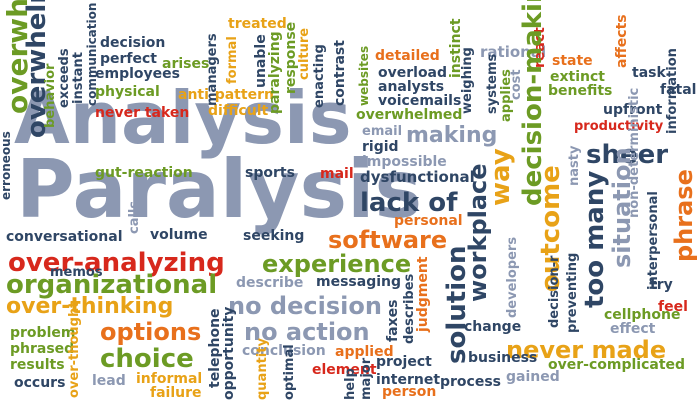 The height and width of the screenshot is (400, 700). What do you see at coordinates (90, 306) in the screenshot?
I see `word-over-thinking: over-thinking` at bounding box center [90, 306].